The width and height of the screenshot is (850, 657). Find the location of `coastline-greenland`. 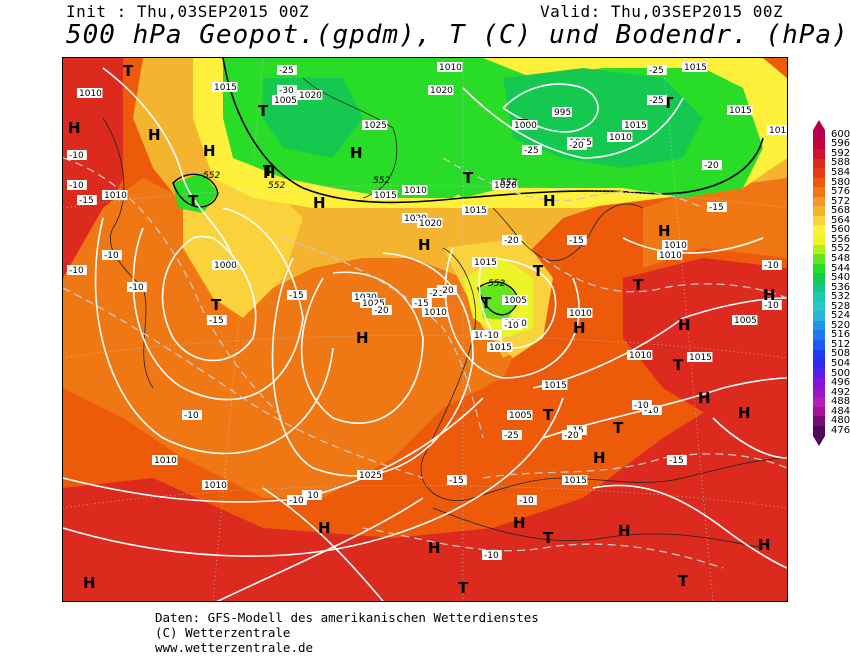

coastline-greenland is located at coordinates (350, 138).